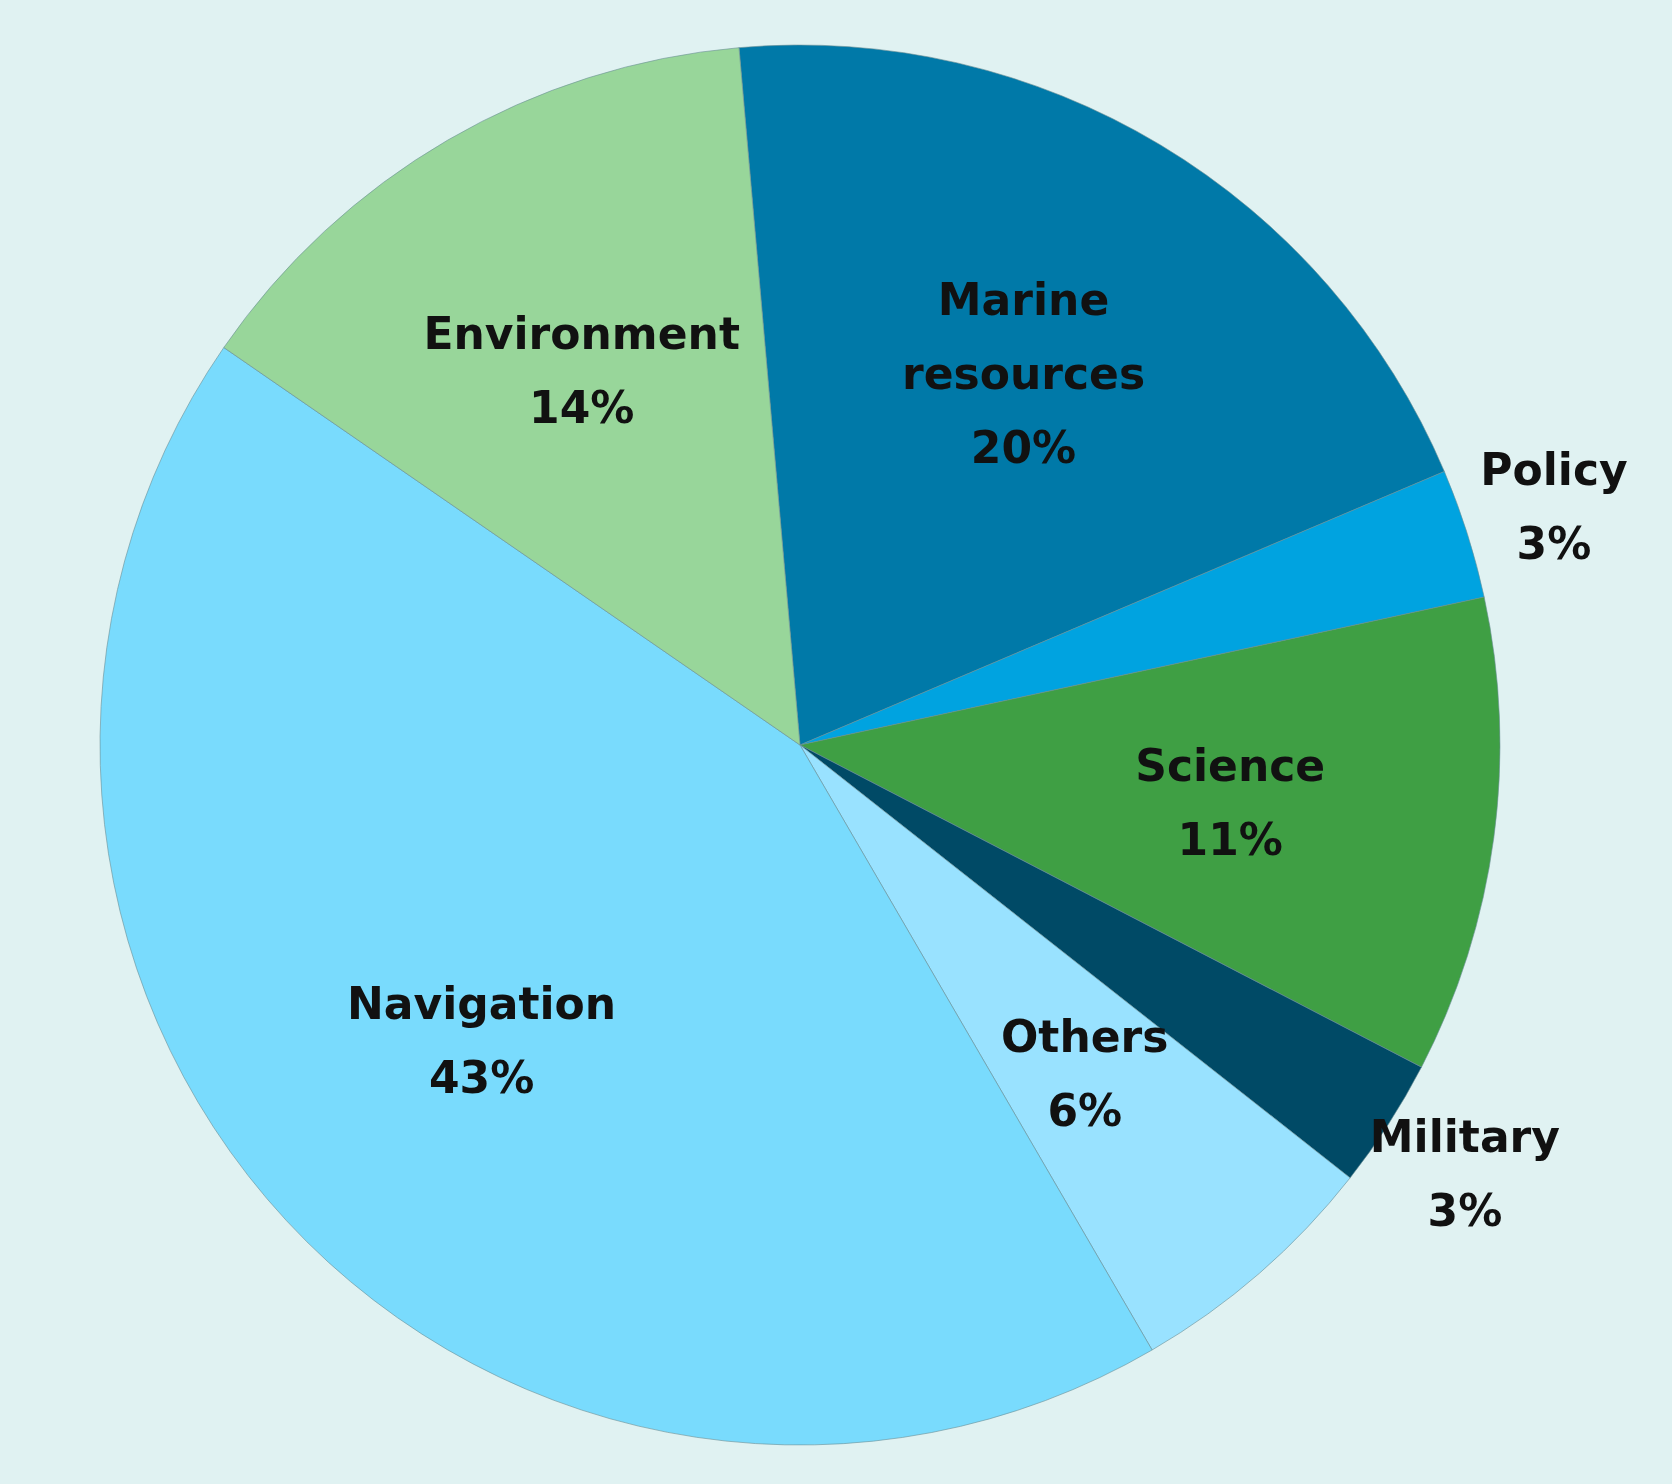 The height and width of the screenshot is (1484, 1672). Describe the element at coordinates (1084, 1036) in the screenshot. I see `slice-label: Others` at that location.